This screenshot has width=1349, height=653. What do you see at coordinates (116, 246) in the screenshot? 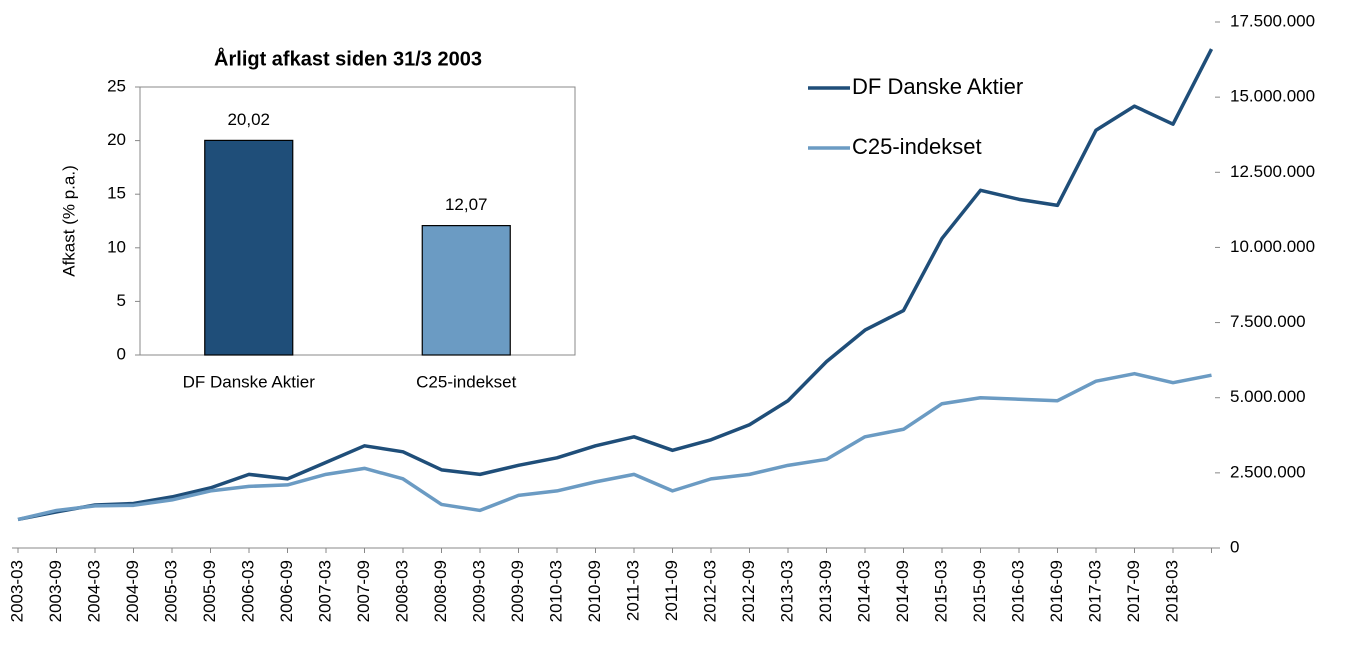
I see `y-tick-label: 10` at bounding box center [116, 246].